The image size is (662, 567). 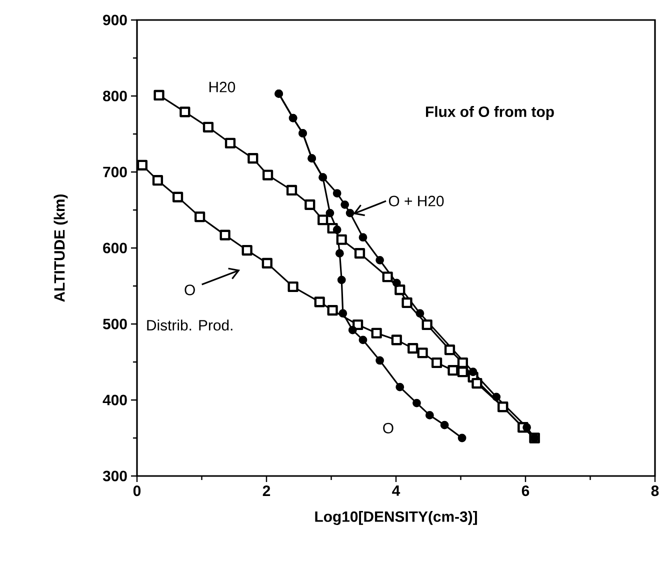 I want to click on y-tick-label: 400, so click(x=114, y=400).